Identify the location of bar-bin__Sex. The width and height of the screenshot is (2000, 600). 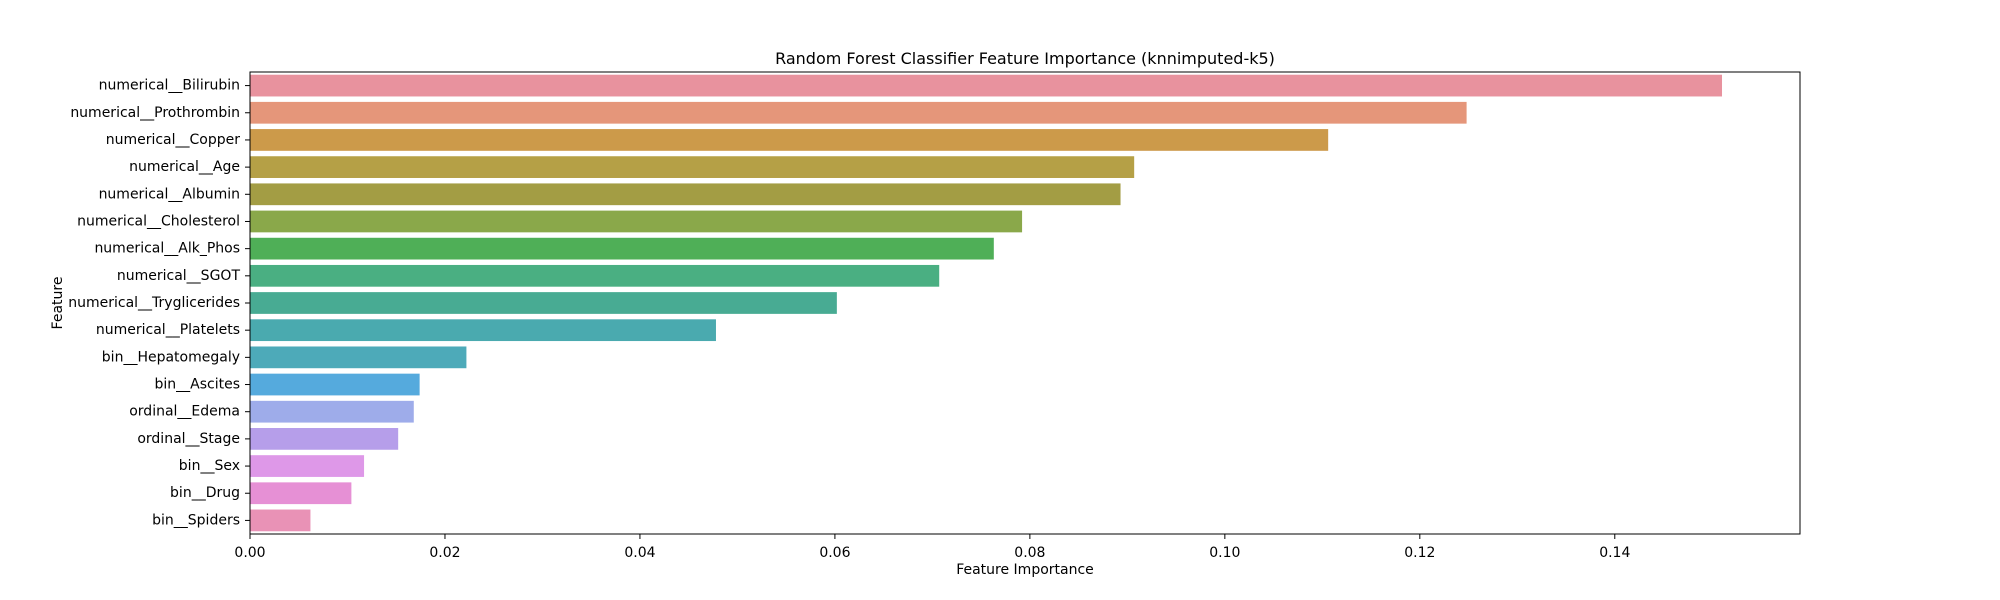
(307, 466).